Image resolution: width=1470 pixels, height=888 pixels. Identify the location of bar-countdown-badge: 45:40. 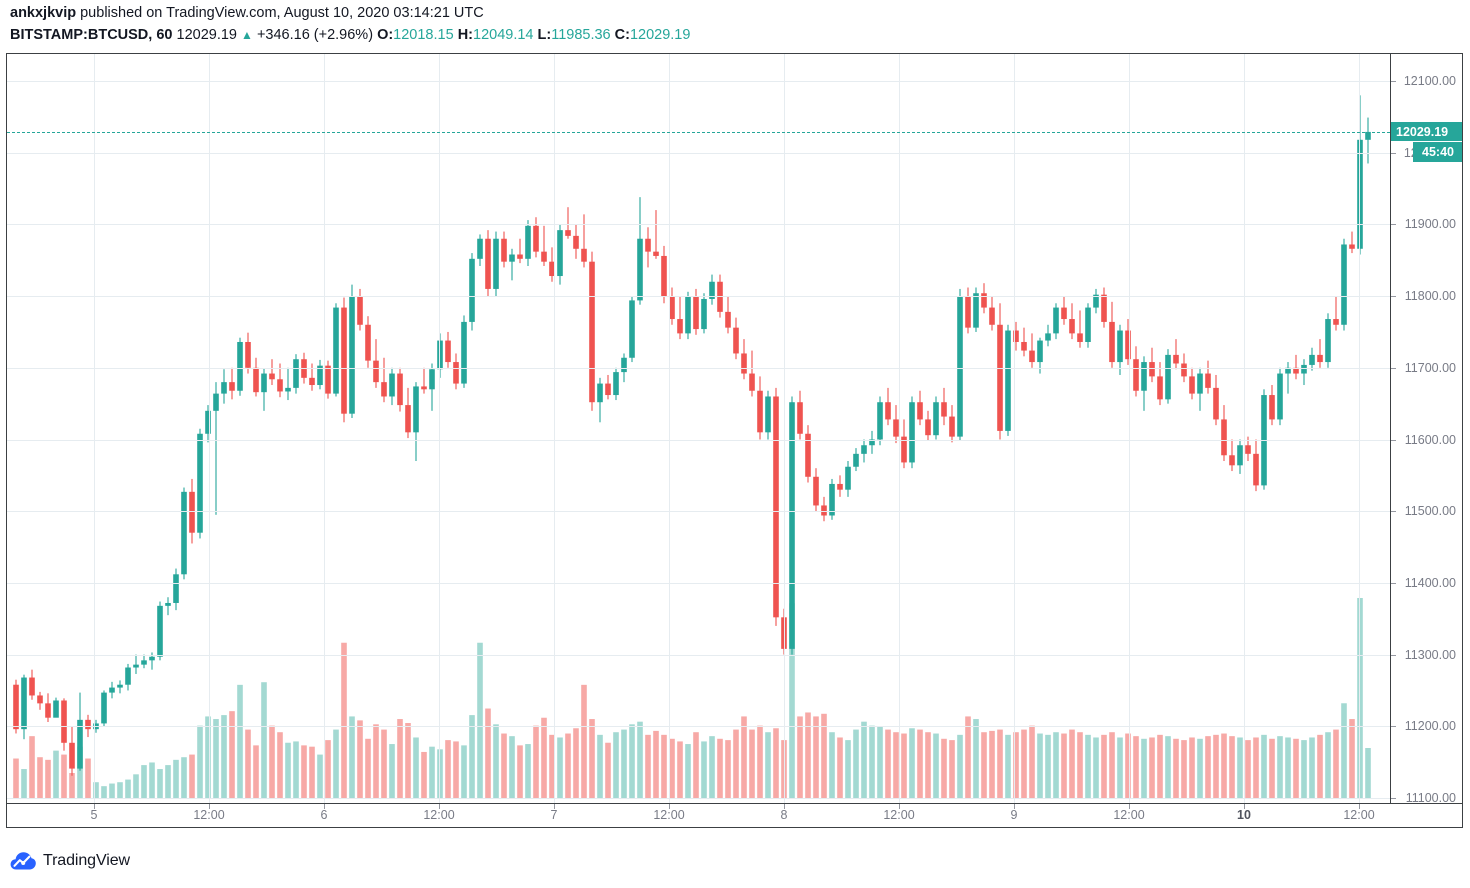
(1437, 151).